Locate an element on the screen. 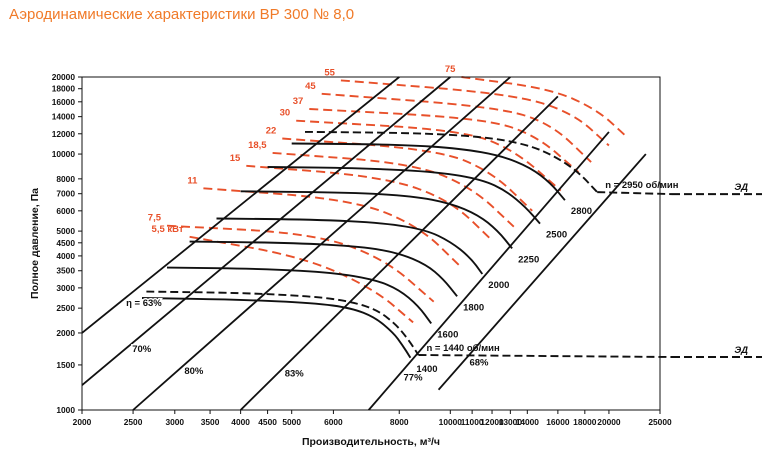 The image size is (768, 462). power-label: 30 is located at coordinates (285, 113).